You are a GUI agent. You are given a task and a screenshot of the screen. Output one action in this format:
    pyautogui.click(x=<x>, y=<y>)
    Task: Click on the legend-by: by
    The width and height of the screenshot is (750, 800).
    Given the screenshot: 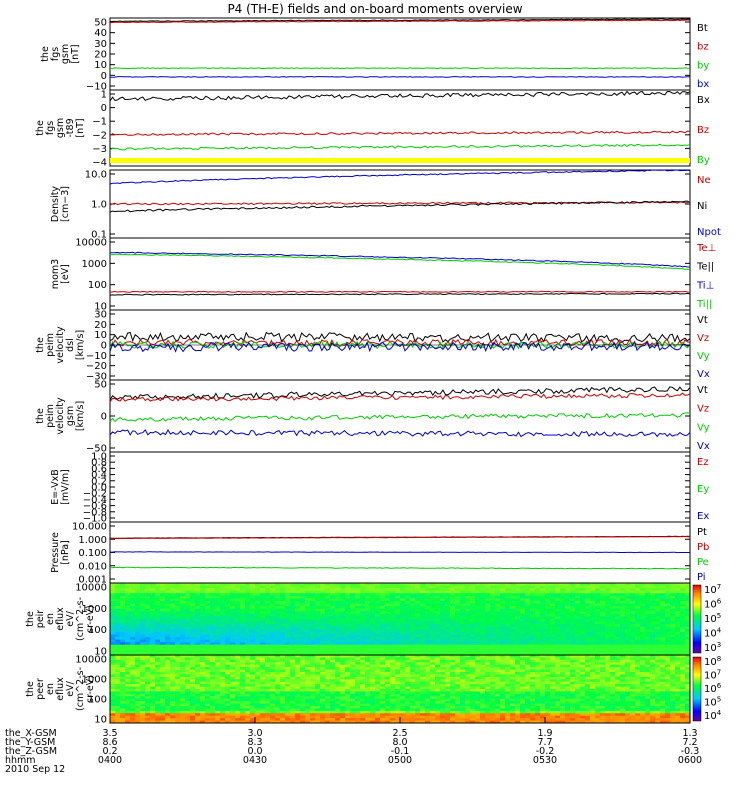 What is the action you would take?
    pyautogui.click(x=703, y=65)
    